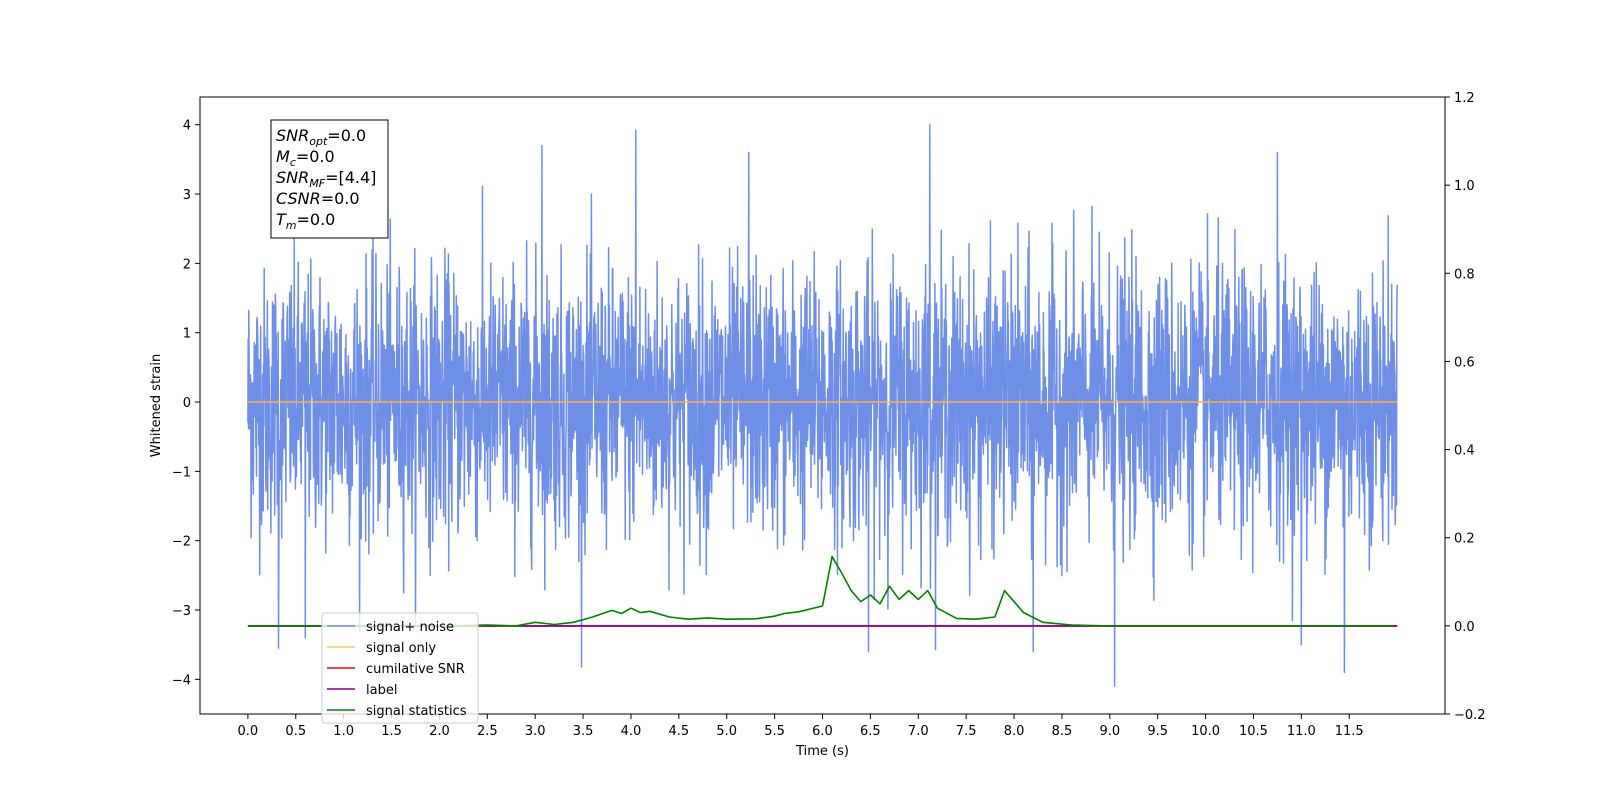  I want to click on y-tick-label: −4, so click(181, 680).